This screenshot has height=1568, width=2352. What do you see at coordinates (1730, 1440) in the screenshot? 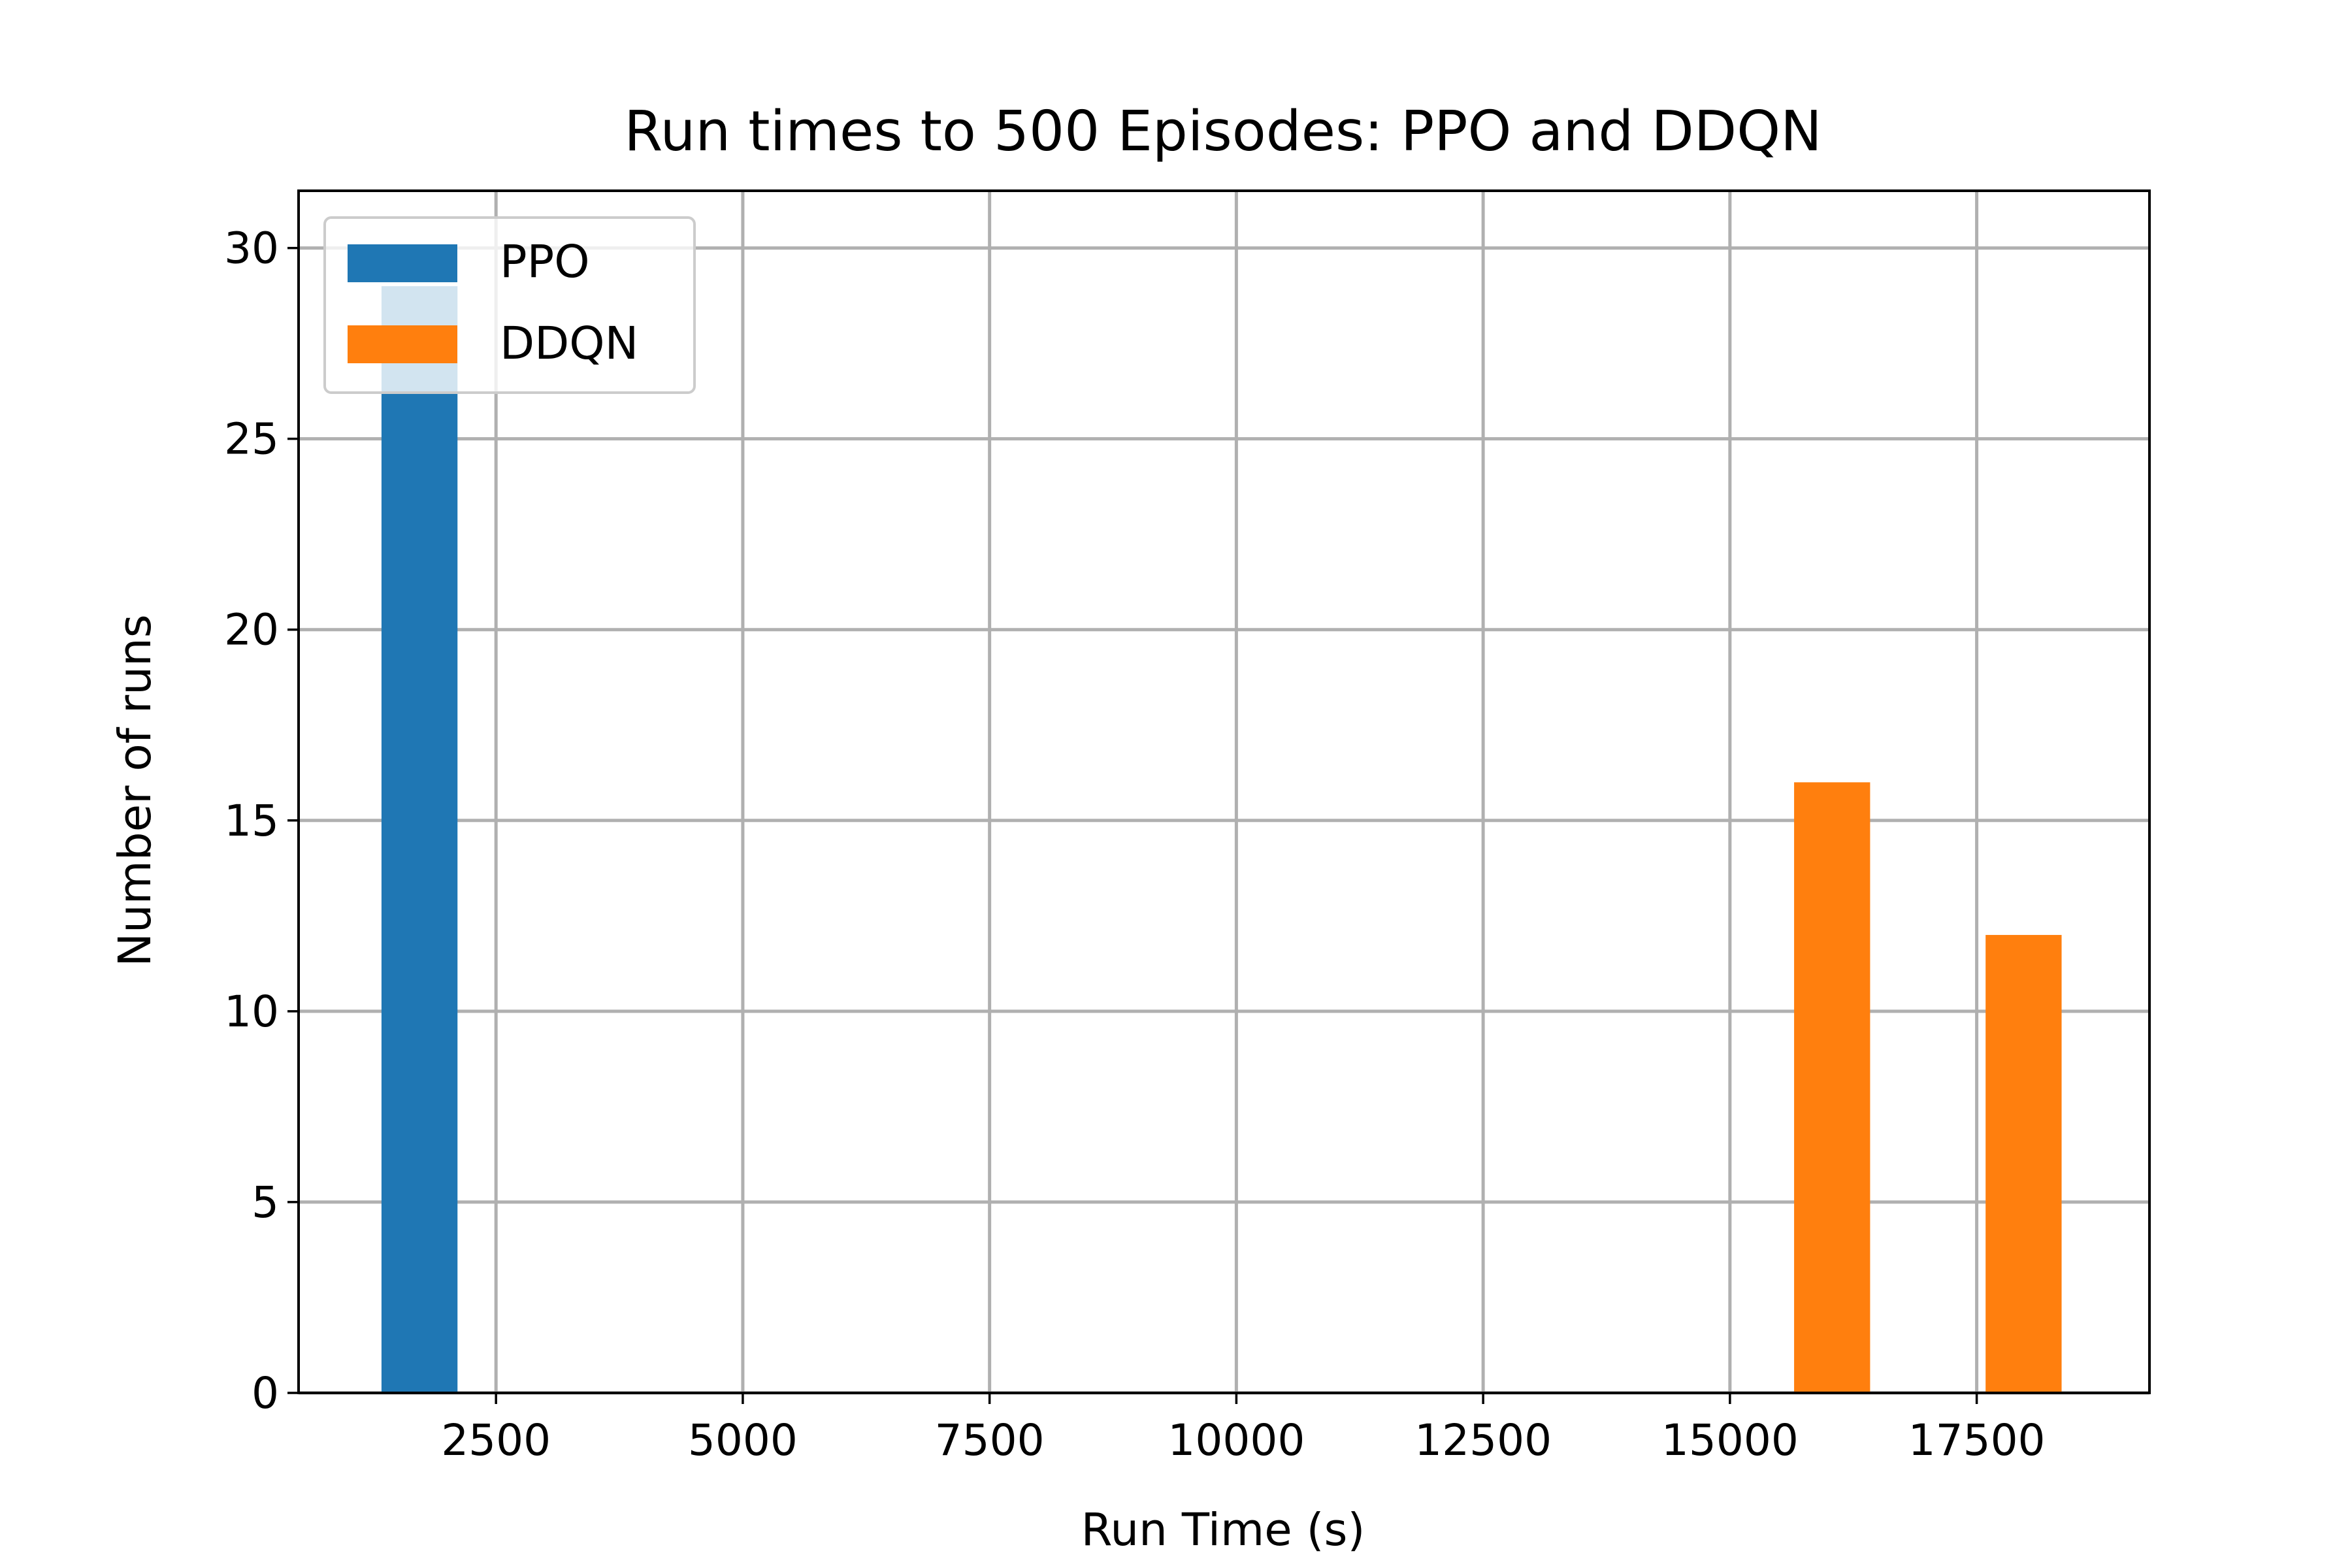
I see `x-tick-label: 15000` at bounding box center [1730, 1440].